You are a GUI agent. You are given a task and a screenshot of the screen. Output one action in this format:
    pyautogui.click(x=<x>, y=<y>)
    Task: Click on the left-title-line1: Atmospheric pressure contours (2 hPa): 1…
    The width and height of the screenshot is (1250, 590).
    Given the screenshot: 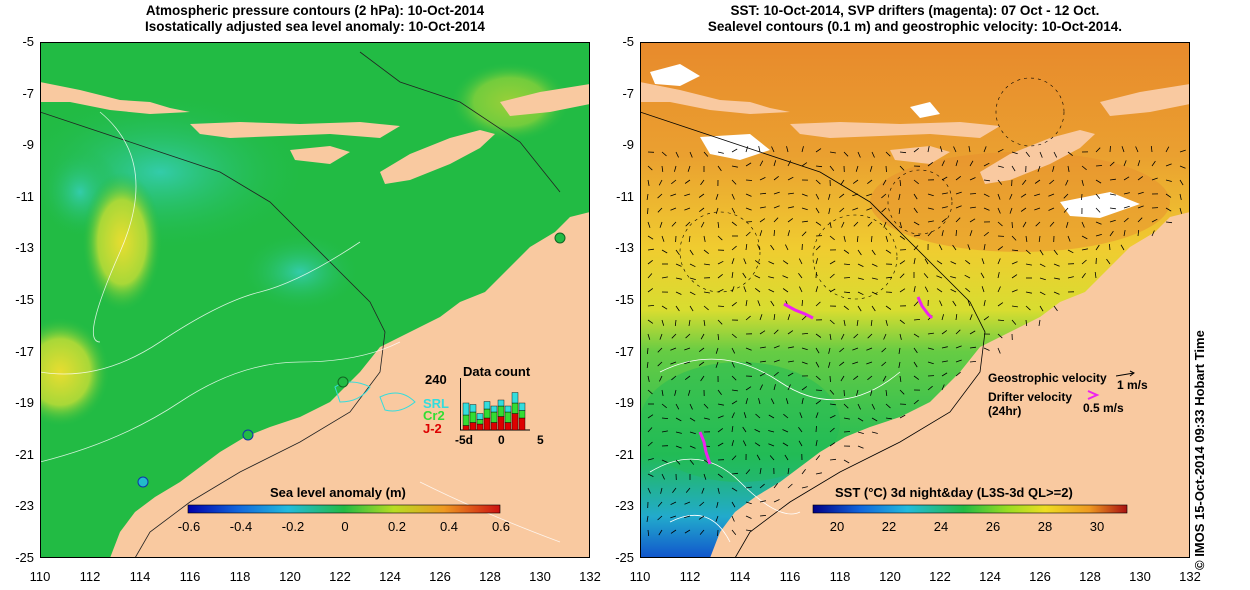 What is the action you would take?
    pyautogui.click(x=315, y=10)
    